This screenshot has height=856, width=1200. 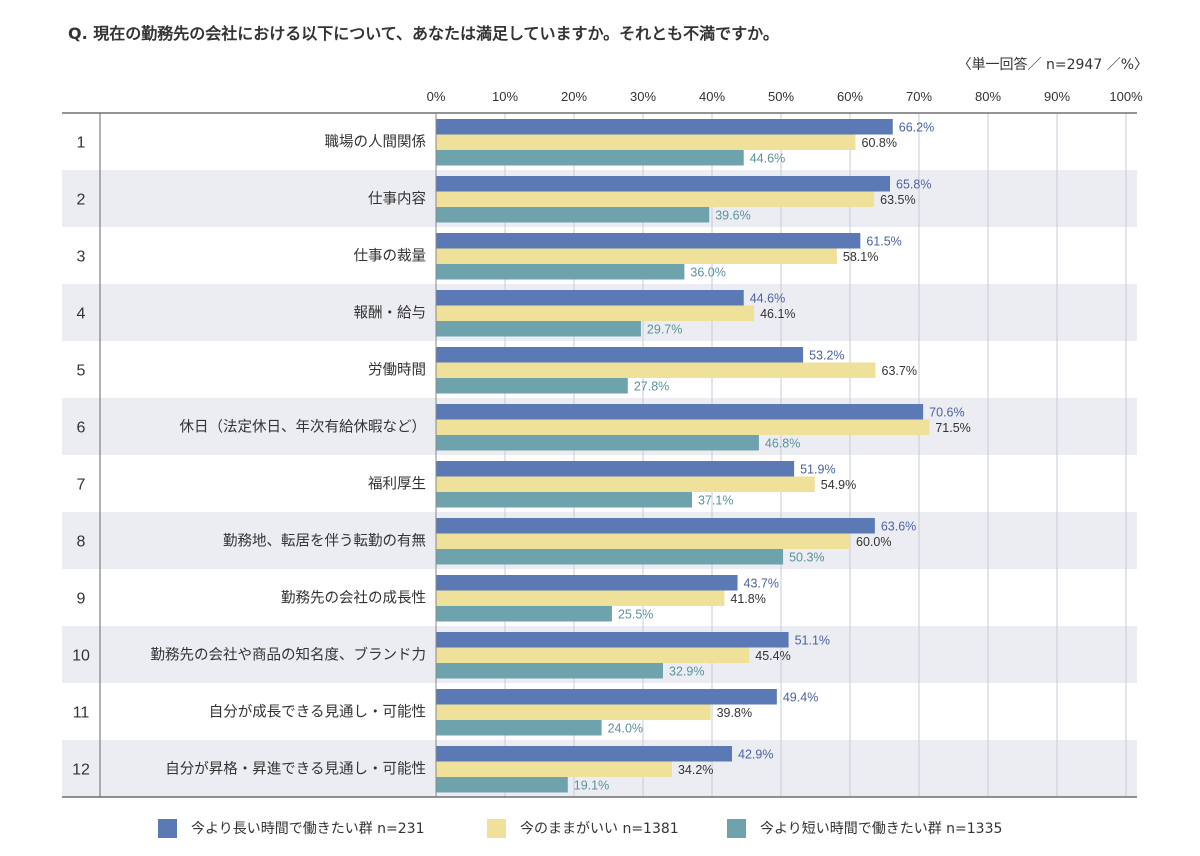 What do you see at coordinates (806, 557) in the screenshot?
I see `value-label-short: 50.3%` at bounding box center [806, 557].